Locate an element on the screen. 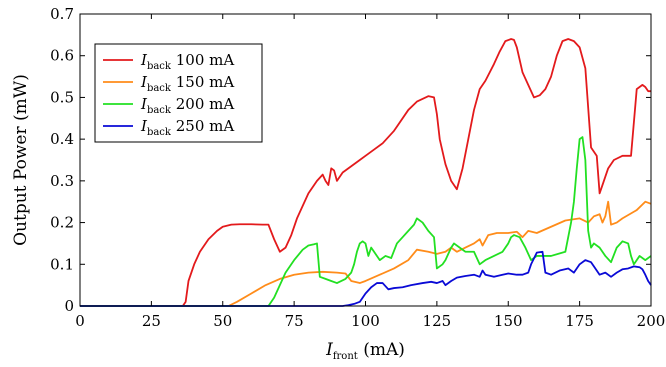 The image size is (666, 367). legend-label: Iback 250 mA is located at coordinates (187, 127).